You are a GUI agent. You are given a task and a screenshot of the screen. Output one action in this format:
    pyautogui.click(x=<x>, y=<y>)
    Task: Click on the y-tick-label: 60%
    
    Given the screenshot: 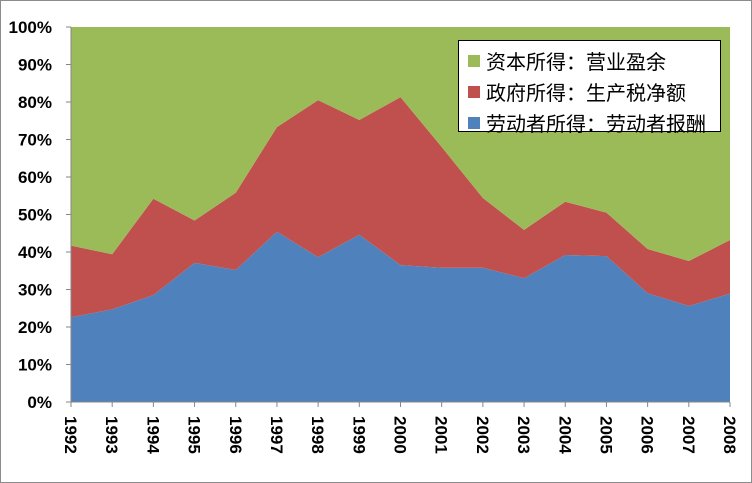 What is the action you would take?
    pyautogui.click(x=35, y=177)
    